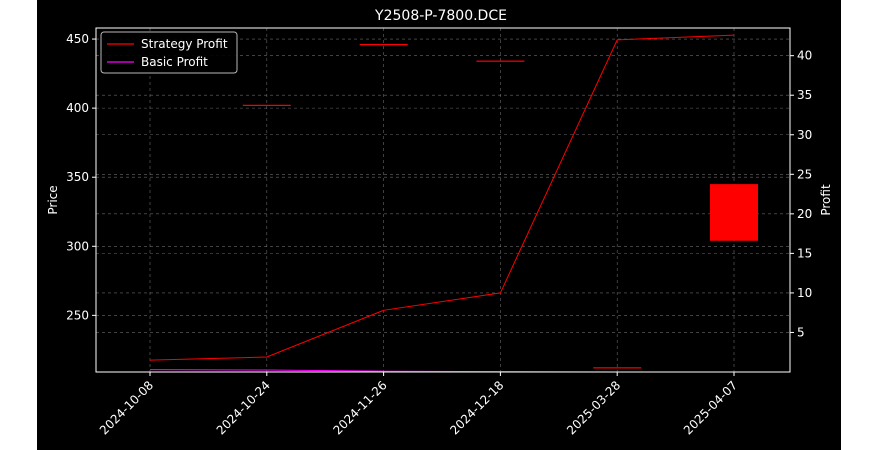 The width and height of the screenshot is (878, 450). What do you see at coordinates (184, 44) in the screenshot?
I see `legend-entry-label: Strategy Profit` at bounding box center [184, 44].